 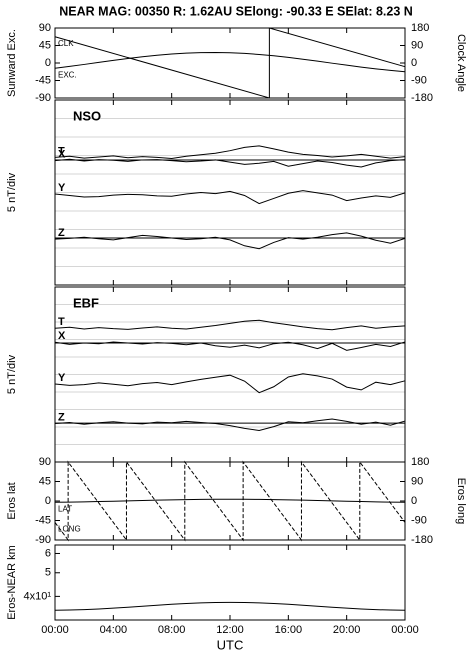 I want to click on x-tick-label: 16:00, so click(x=289, y=630).